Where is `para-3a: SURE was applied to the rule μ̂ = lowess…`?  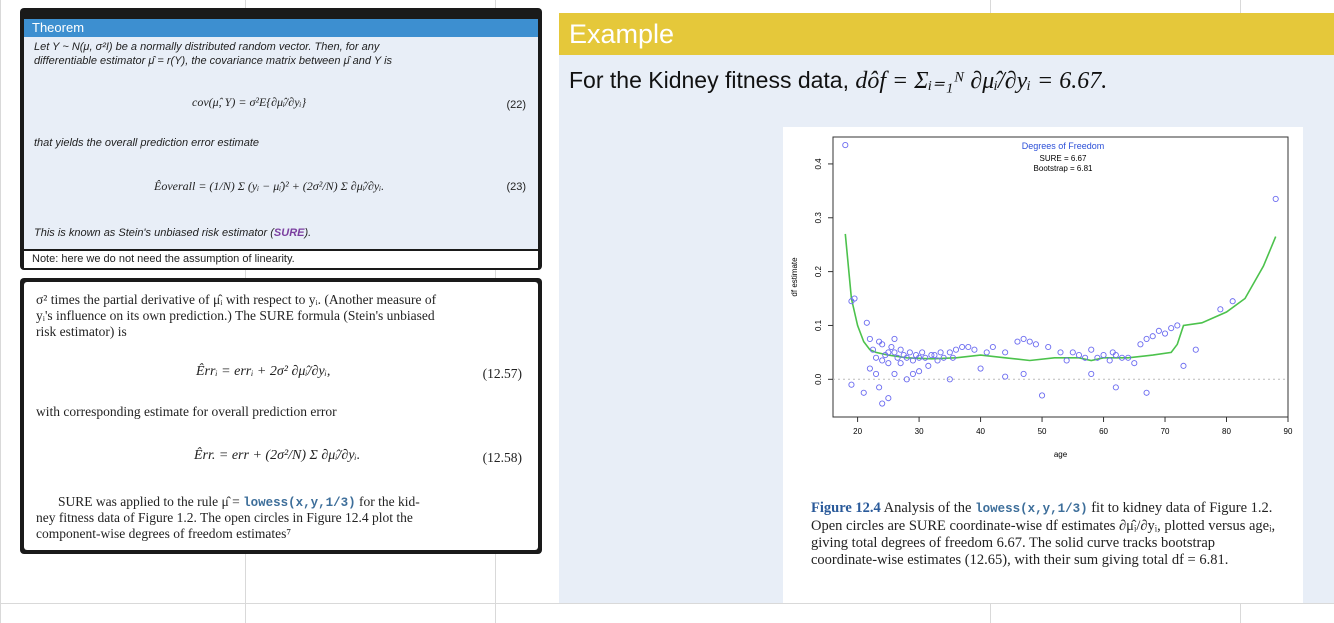 para-3a: SURE was applied to the rule μ̂ = lowess… is located at coordinates (293, 502).